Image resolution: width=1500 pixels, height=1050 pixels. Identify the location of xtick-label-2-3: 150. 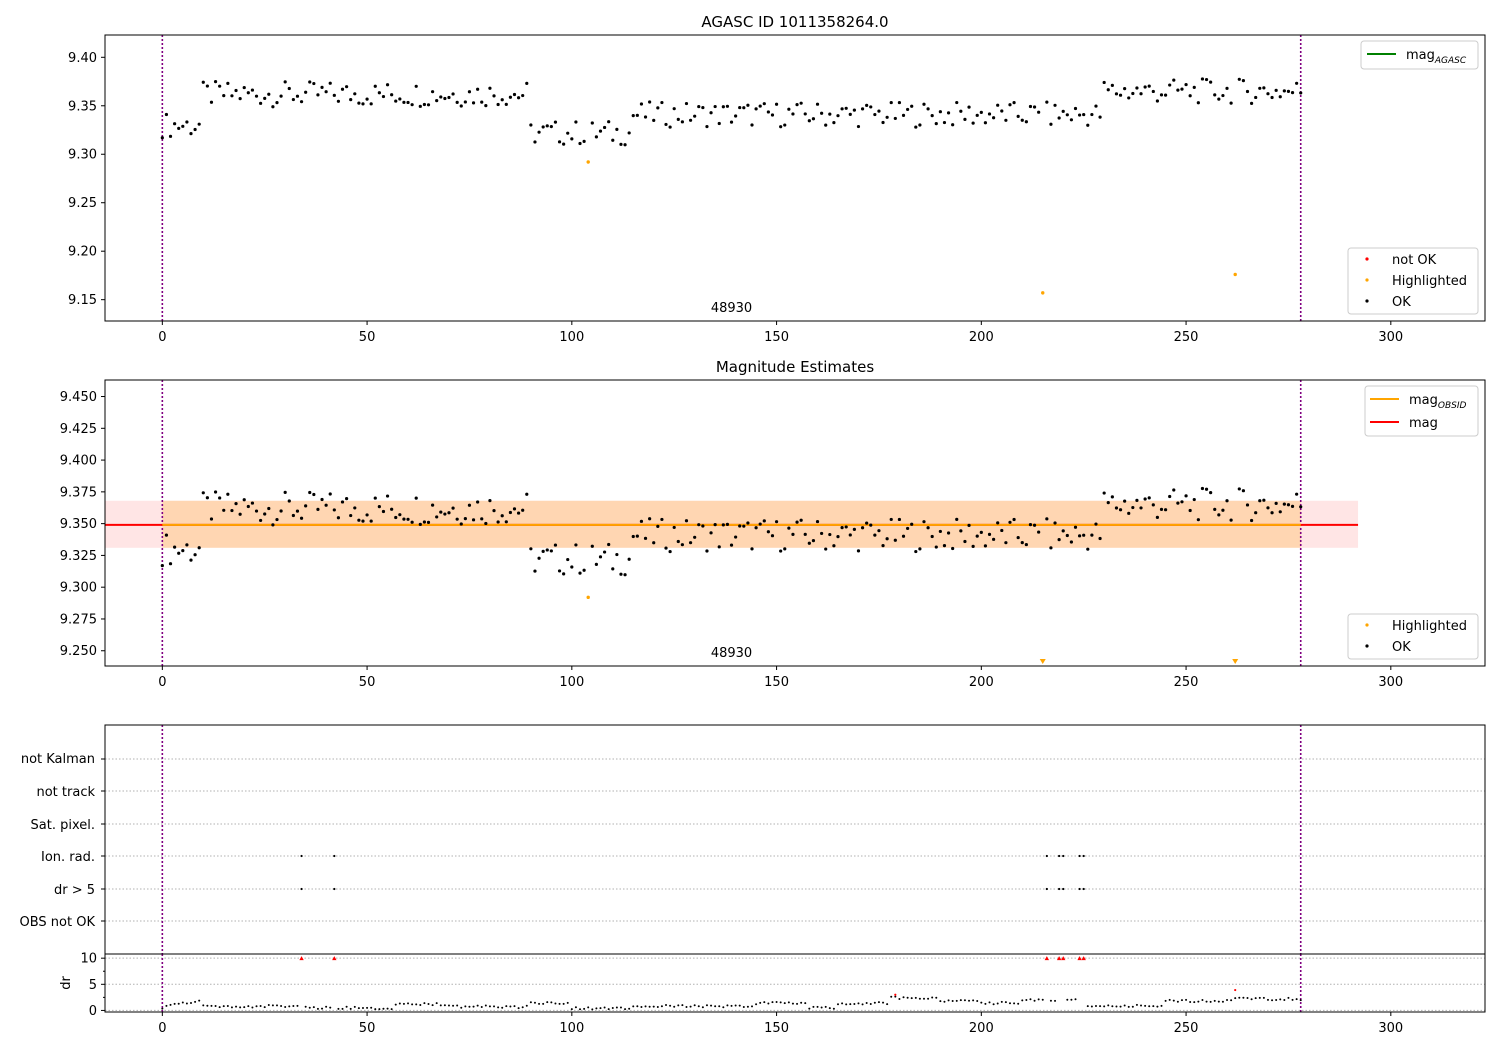
(776, 682).